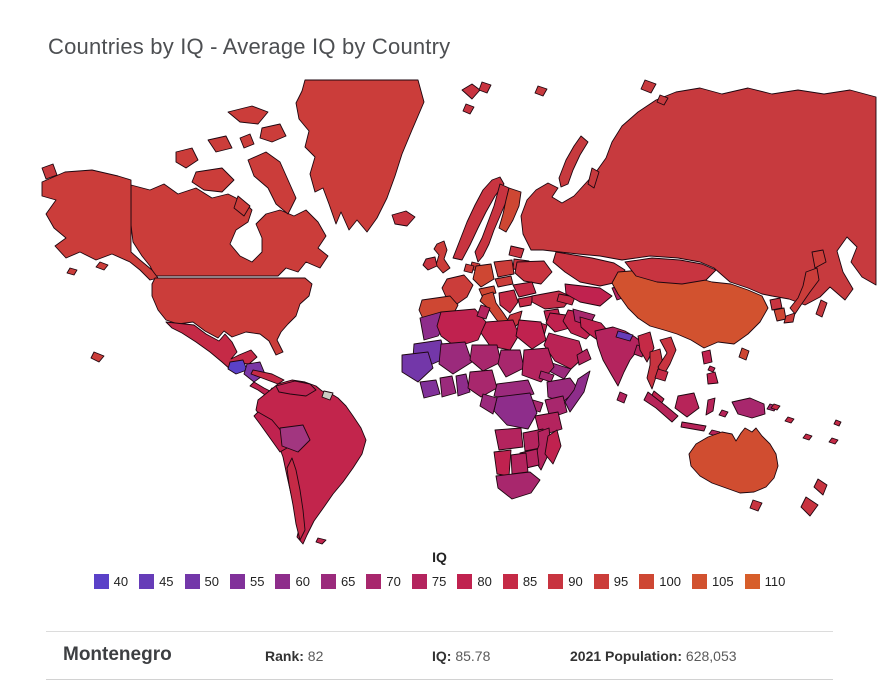 The image size is (879, 681). What do you see at coordinates (789, 318) in the screenshot?
I see `region-japan-kyushu` at bounding box center [789, 318].